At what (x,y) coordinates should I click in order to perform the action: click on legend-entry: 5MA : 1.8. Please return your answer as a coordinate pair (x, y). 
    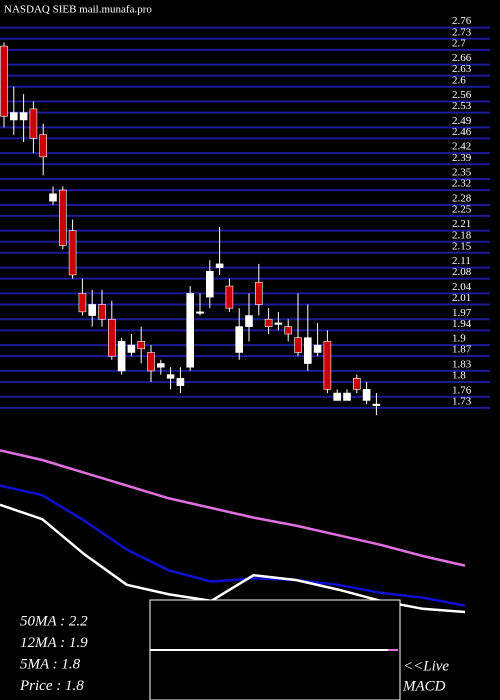
    Looking at the image, I should click on (50, 664).